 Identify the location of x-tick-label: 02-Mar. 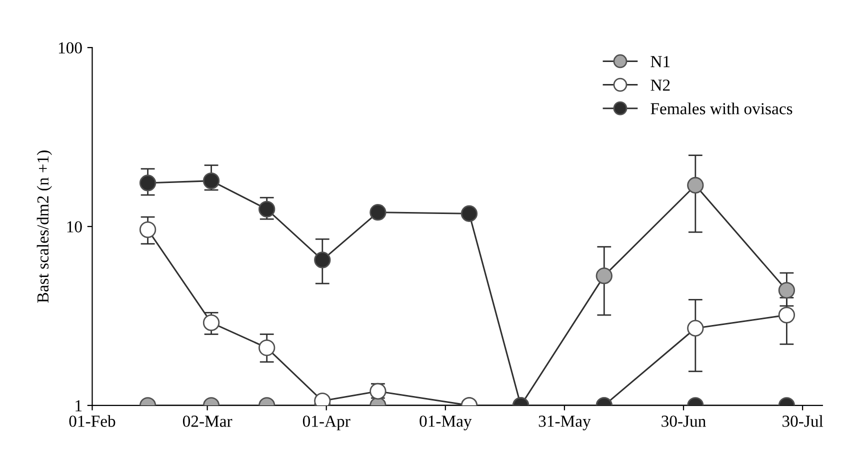
(207, 421).